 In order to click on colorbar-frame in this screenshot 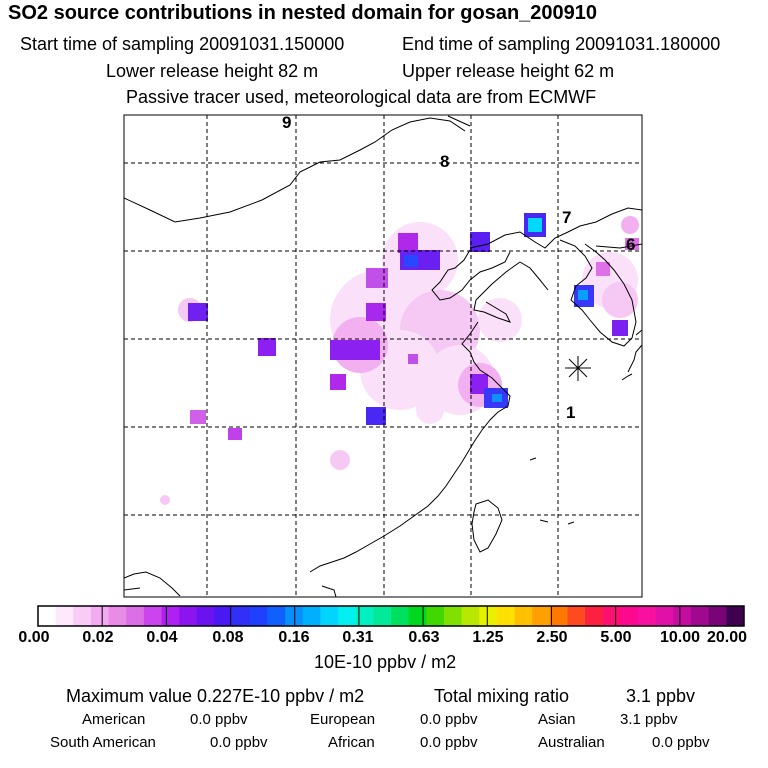, I will do `click(391, 616)`.